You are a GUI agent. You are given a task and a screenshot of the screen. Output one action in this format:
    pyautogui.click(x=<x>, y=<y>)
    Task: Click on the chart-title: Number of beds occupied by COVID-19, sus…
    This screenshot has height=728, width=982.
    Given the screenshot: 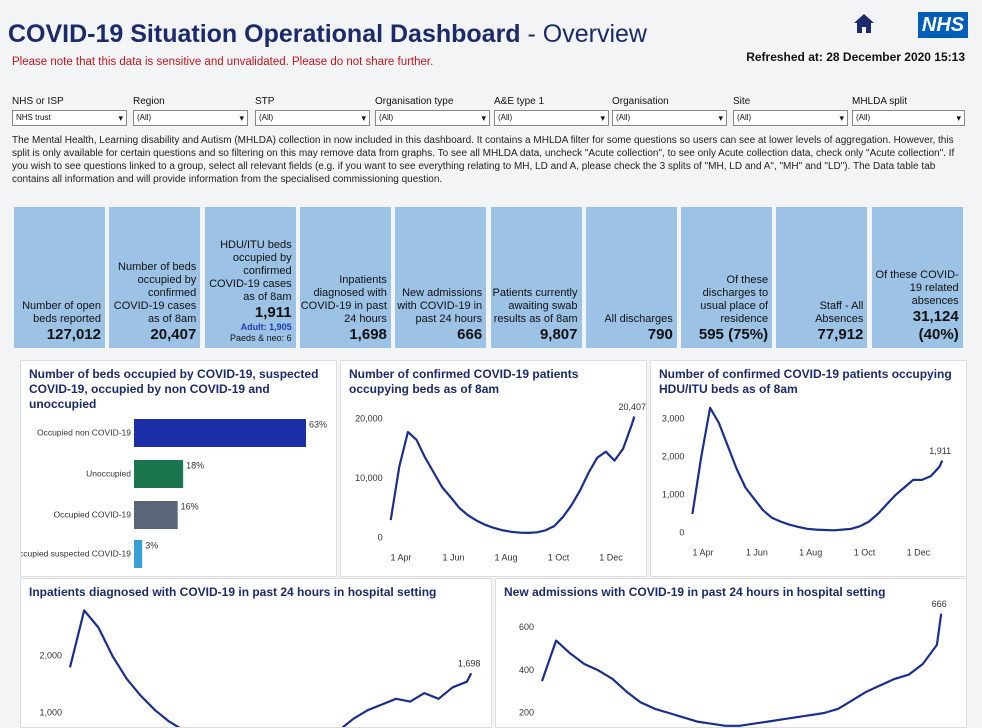 What is the action you would take?
    pyautogui.click(x=174, y=389)
    